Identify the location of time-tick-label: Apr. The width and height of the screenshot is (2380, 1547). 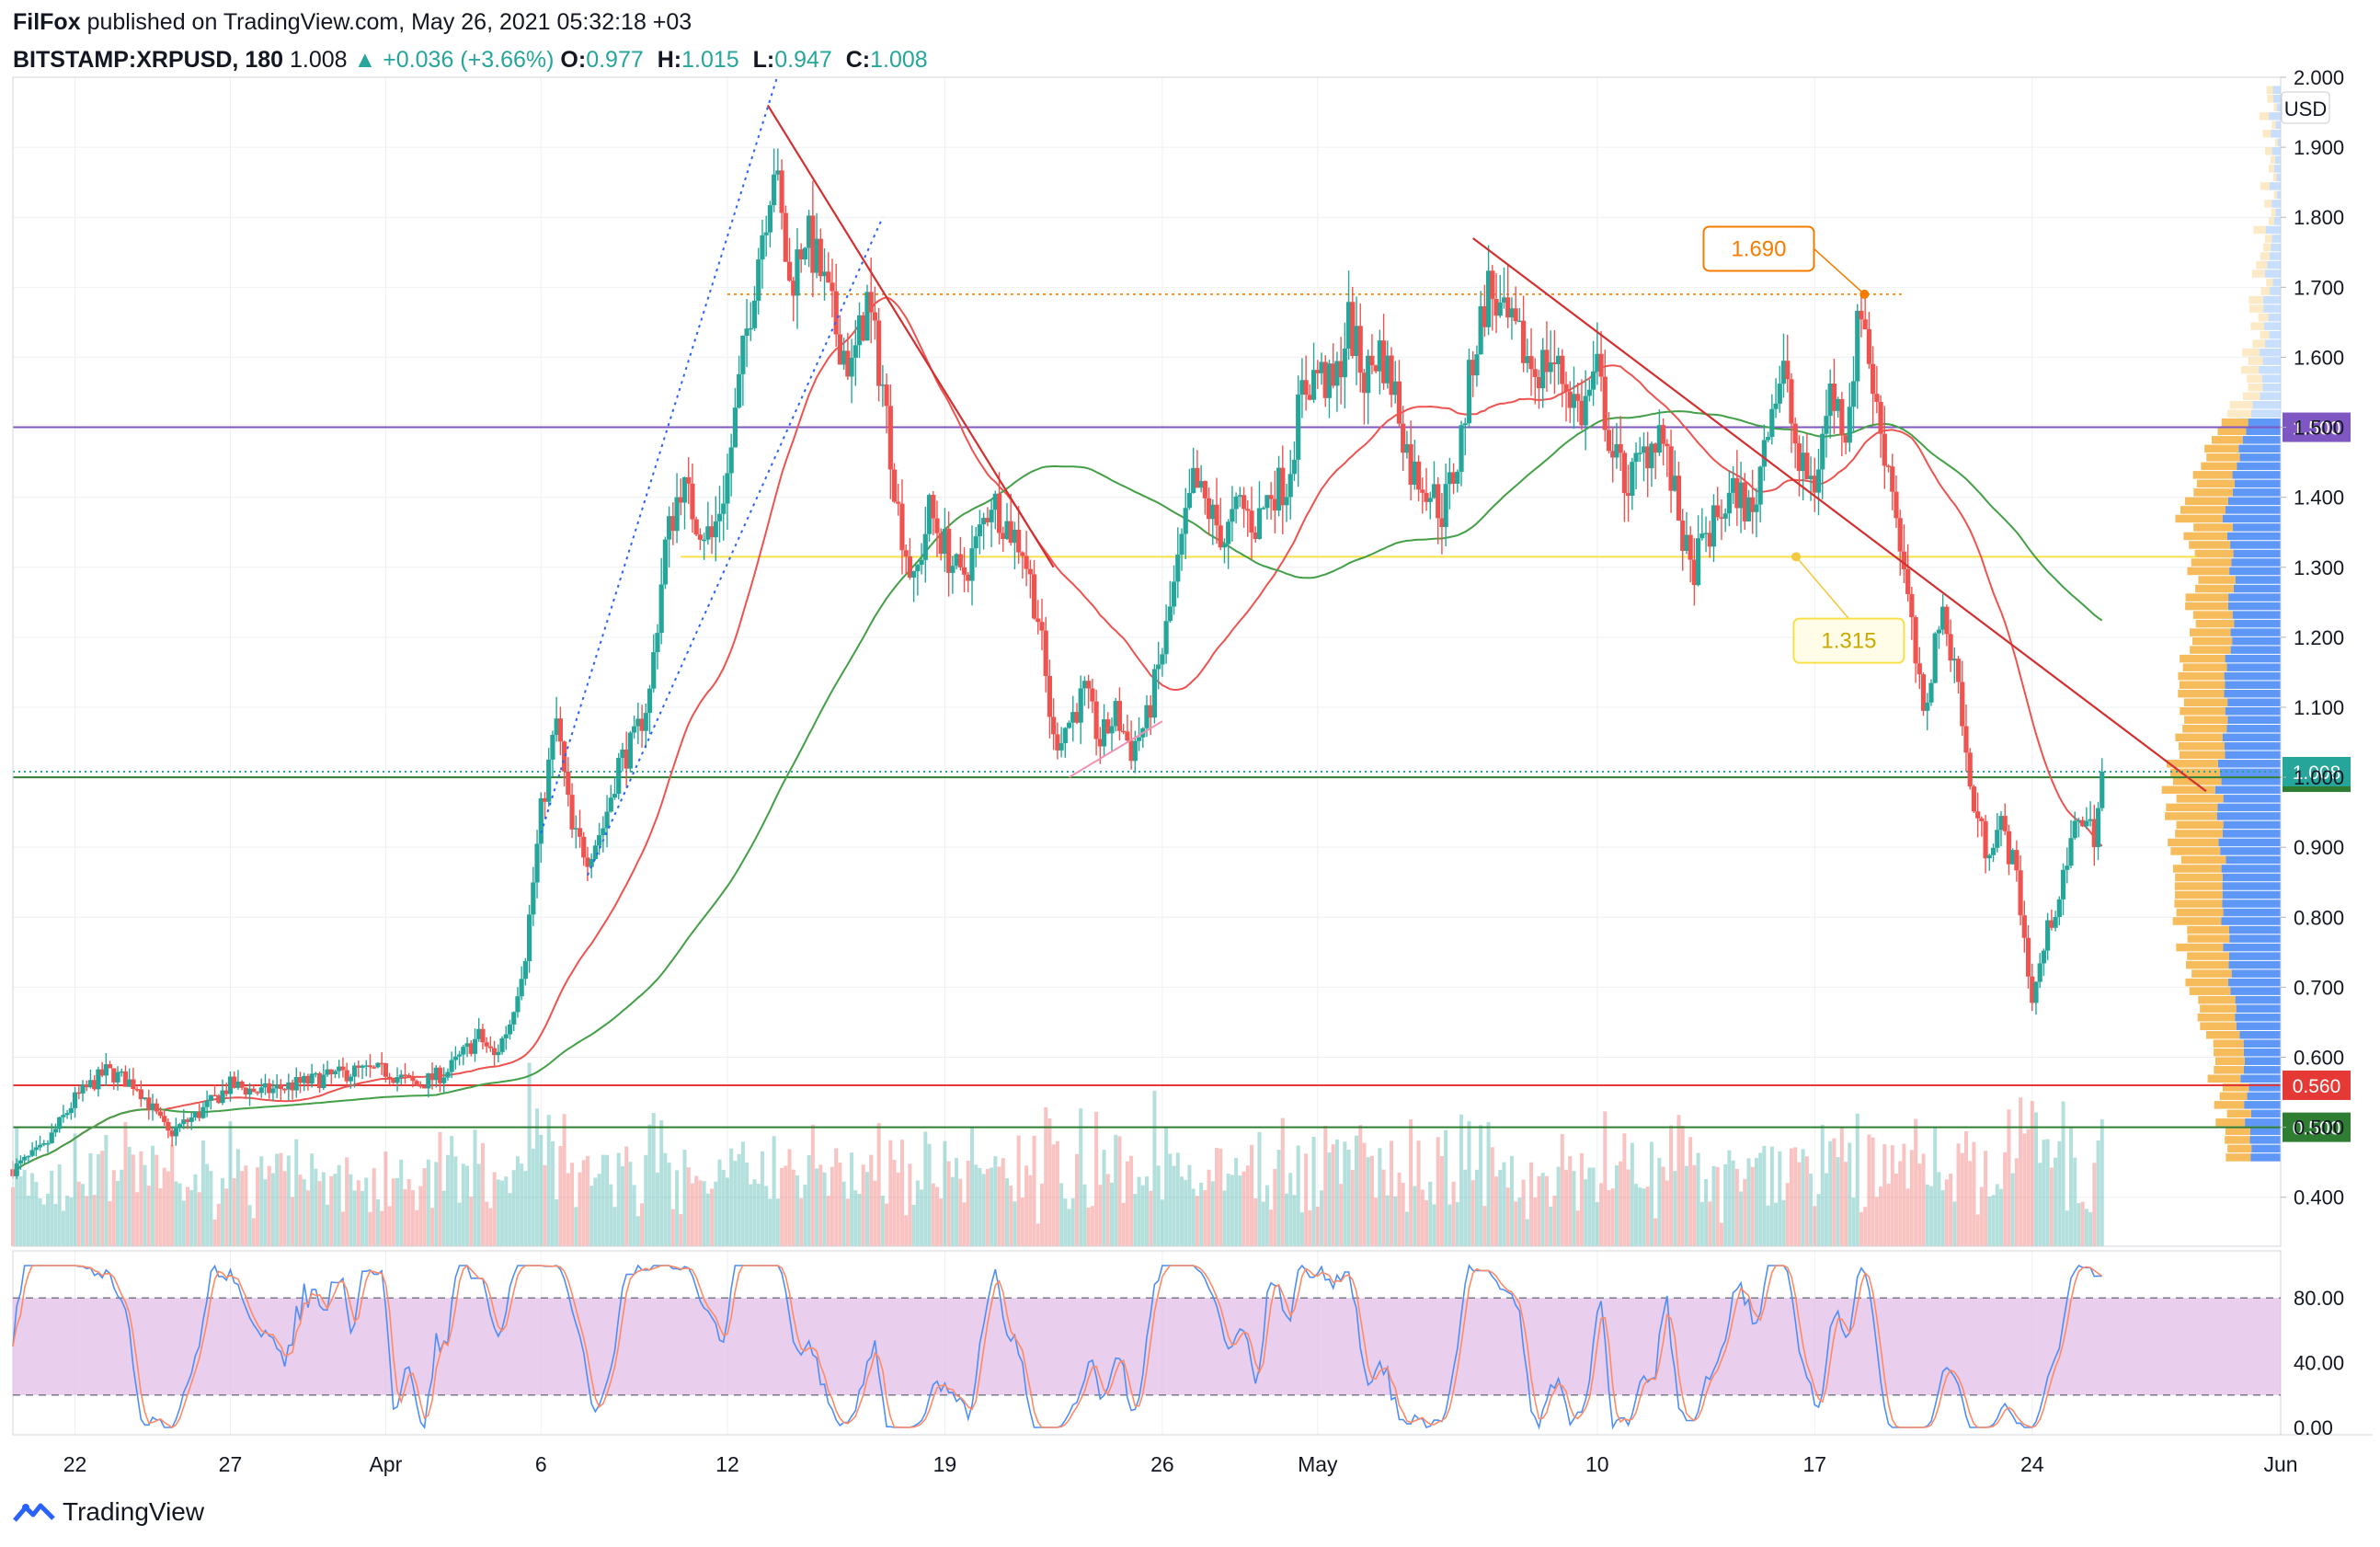
(385, 1464).